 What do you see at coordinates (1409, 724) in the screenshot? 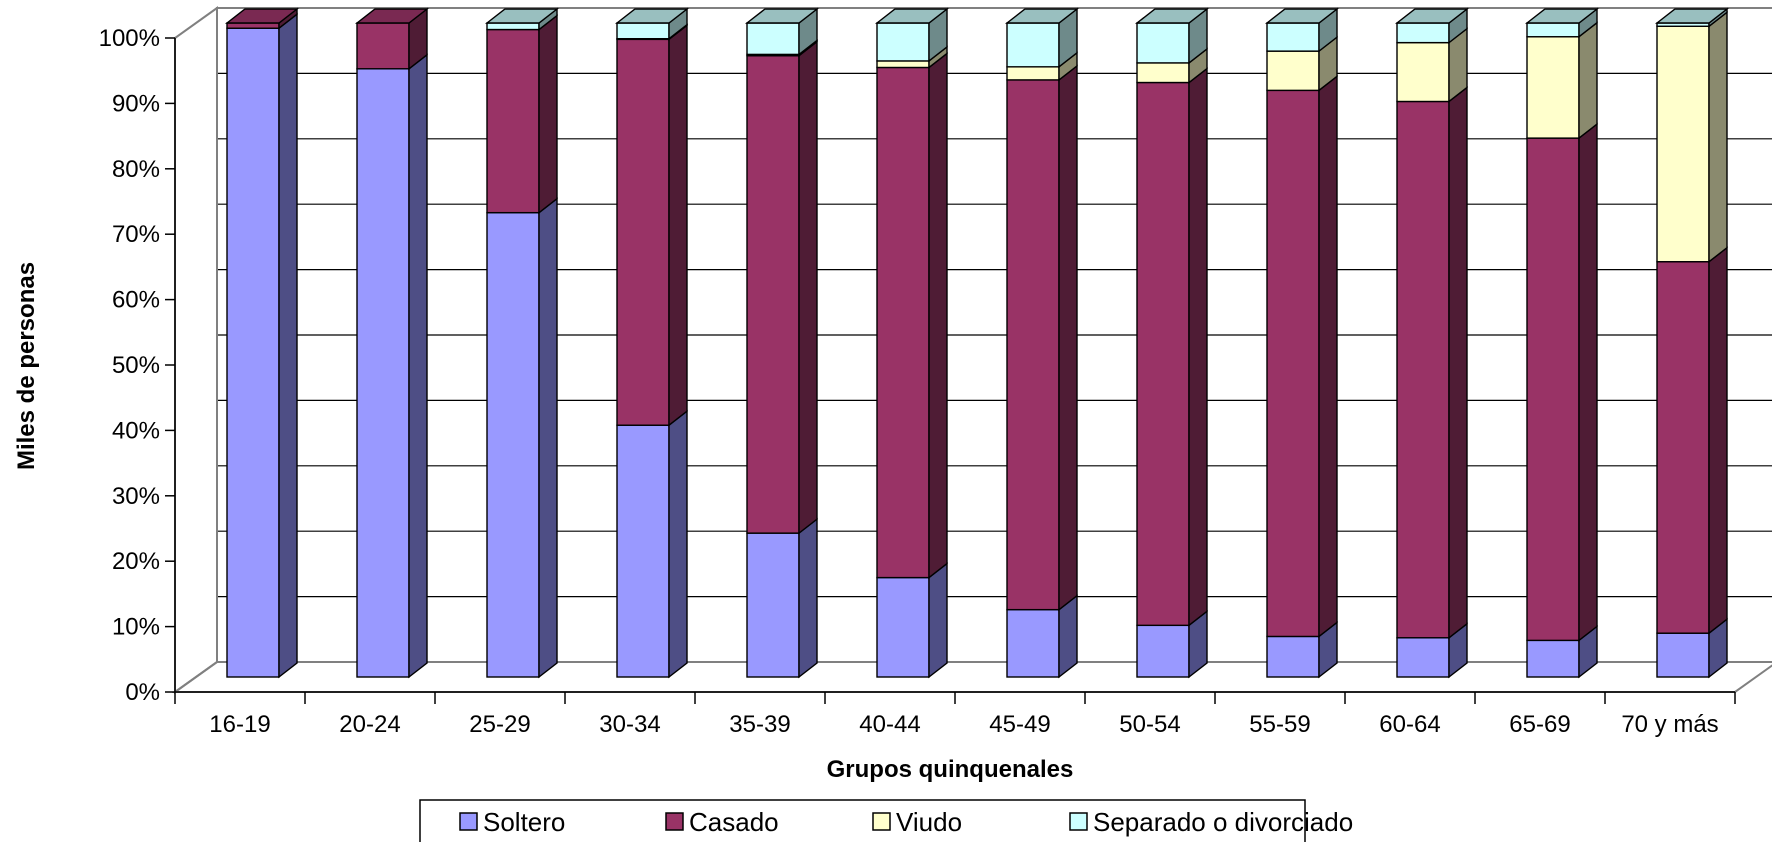
I see `x-tick-label-60-64: 60-64` at bounding box center [1409, 724].